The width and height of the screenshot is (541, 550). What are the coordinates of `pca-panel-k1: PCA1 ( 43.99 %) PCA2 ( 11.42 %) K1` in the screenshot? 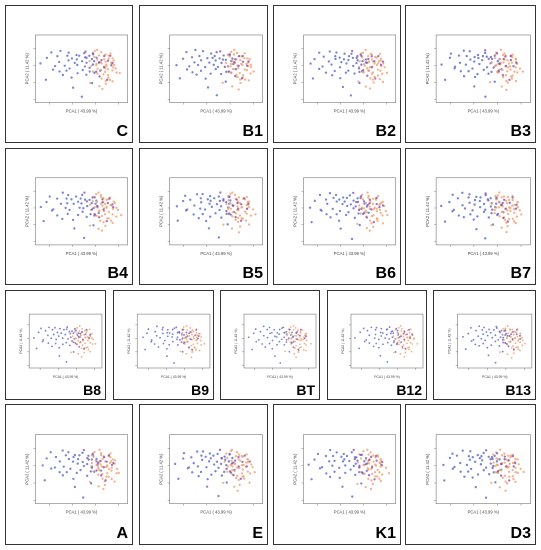 It's located at (337, 474).